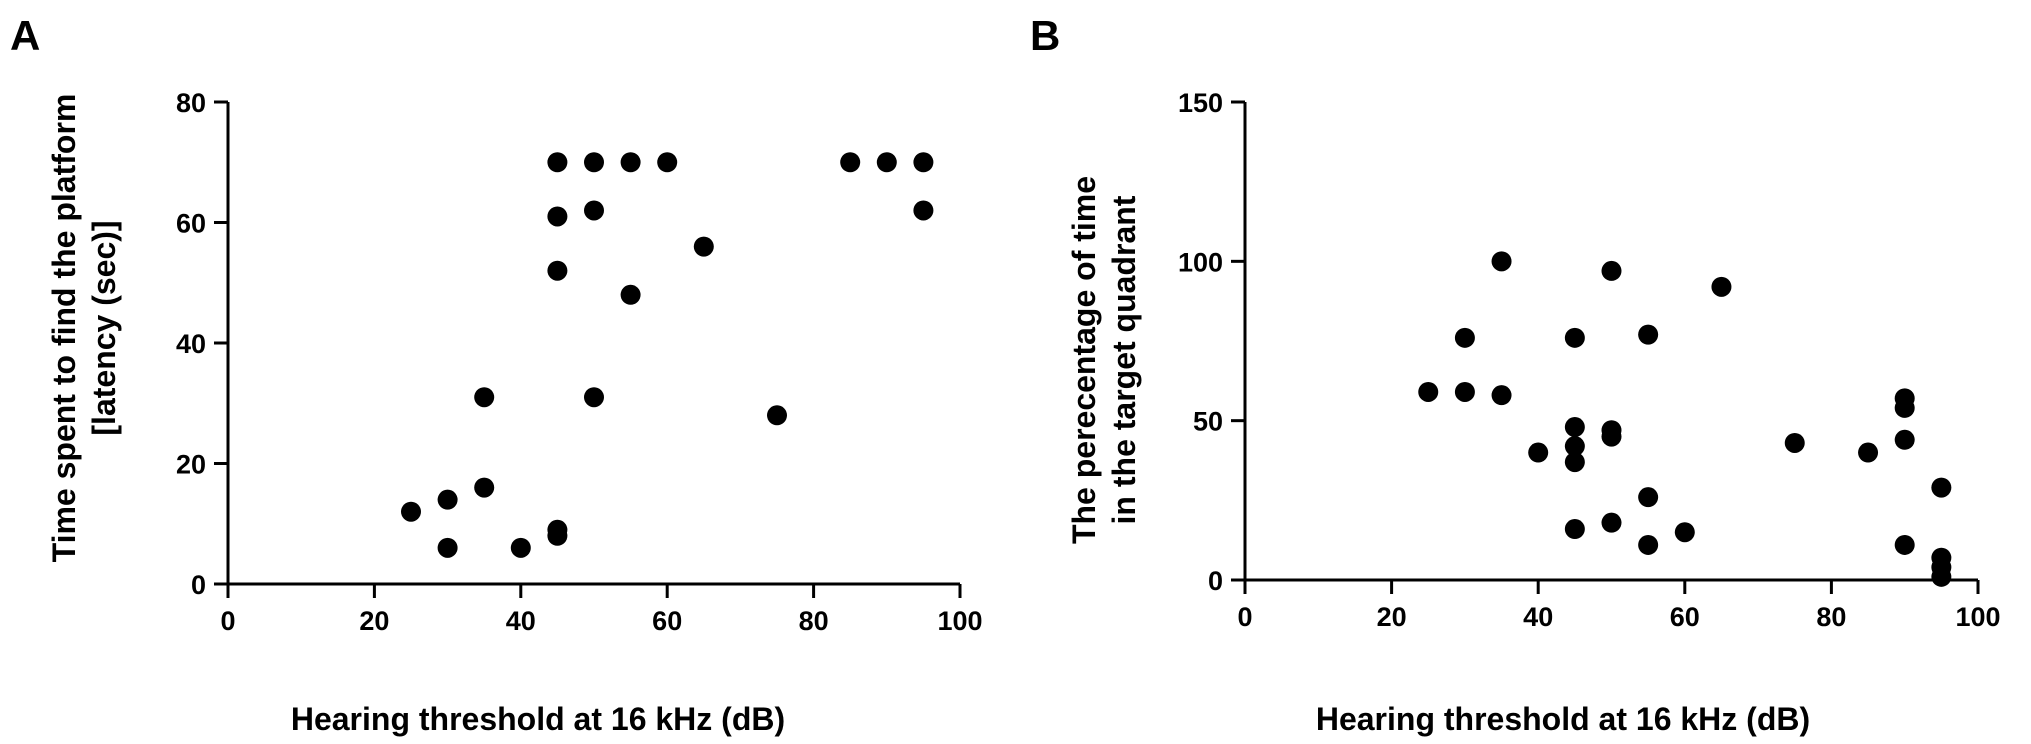 Image resolution: width=2031 pixels, height=744 pixels. I want to click on y-axis-title-line-1: Time spent to find the platform, so click(64, 328).